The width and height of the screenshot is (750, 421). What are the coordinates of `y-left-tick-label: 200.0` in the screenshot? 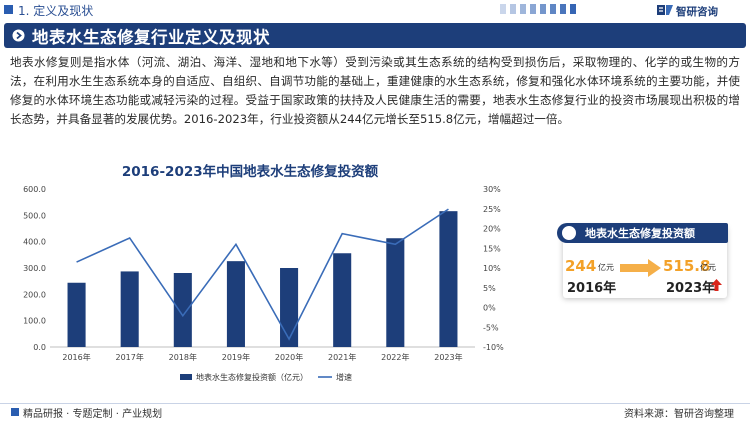 It's located at (34, 294).